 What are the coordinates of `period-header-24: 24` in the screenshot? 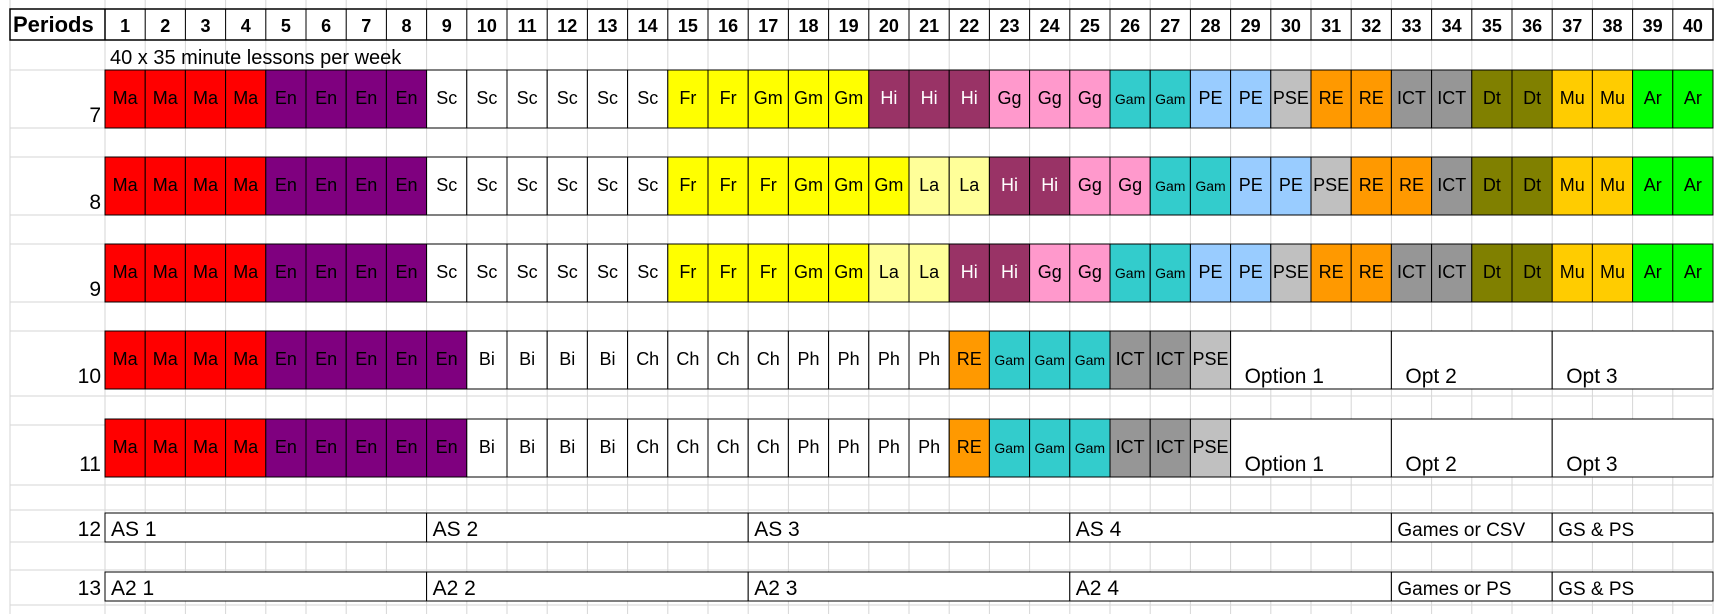 It's located at (1050, 26).